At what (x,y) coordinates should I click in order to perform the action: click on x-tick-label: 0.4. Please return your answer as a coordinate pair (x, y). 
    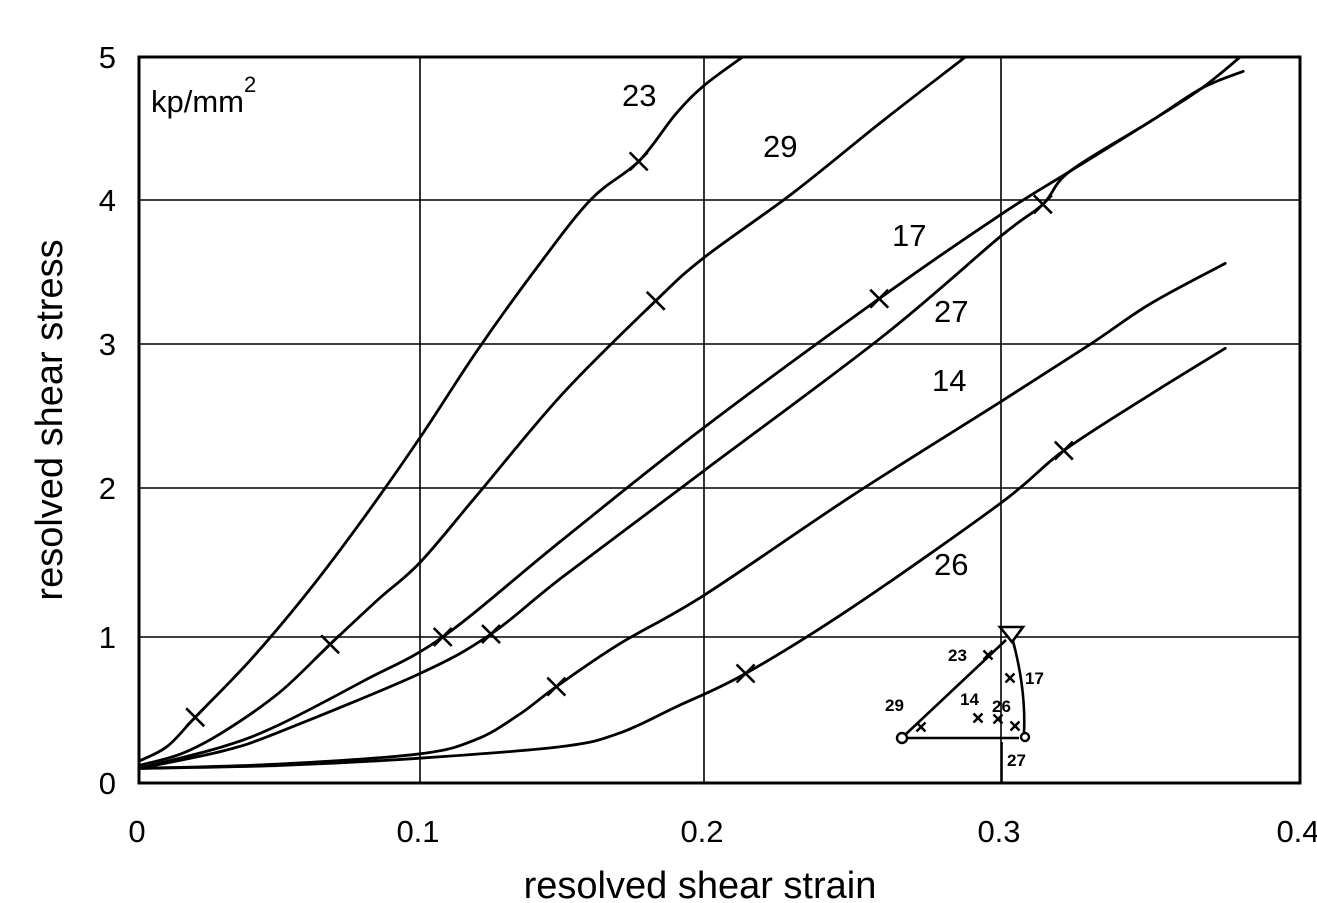
    Looking at the image, I should click on (1296, 831).